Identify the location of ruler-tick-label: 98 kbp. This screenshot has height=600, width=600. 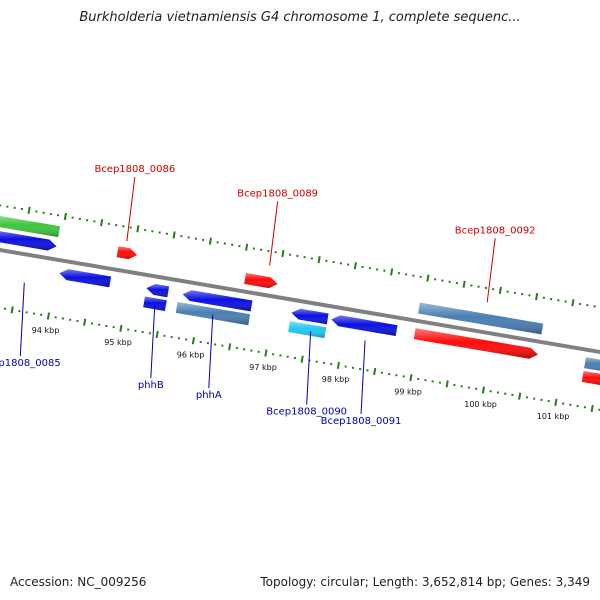
(336, 379).